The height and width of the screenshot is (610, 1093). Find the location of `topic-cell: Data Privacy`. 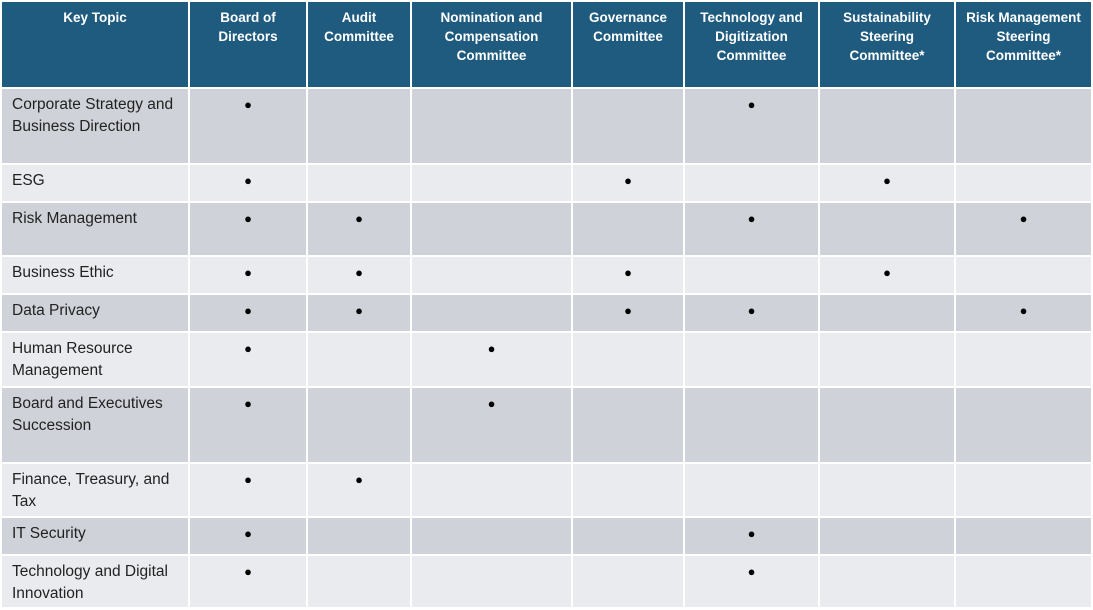

topic-cell: Data Privacy is located at coordinates (95, 313).